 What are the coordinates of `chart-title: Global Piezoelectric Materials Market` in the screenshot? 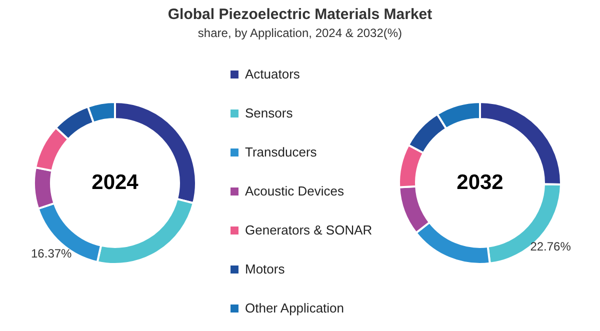 It's located at (300, 14).